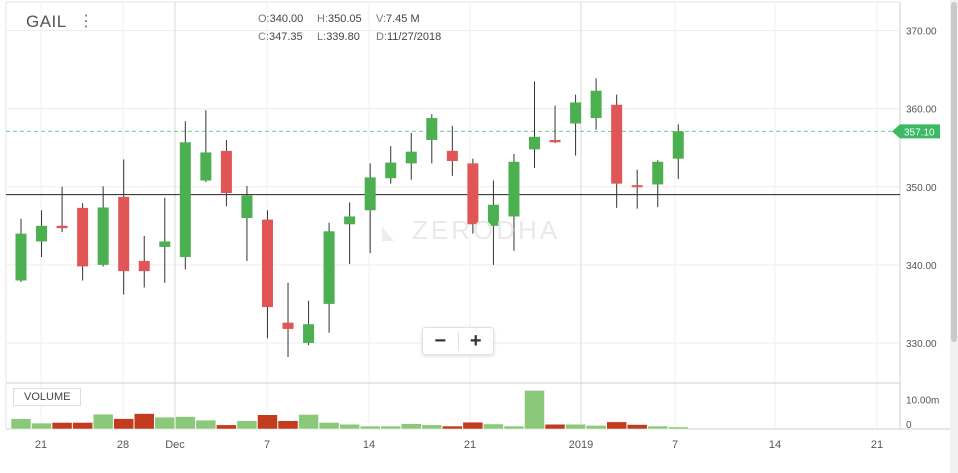 This screenshot has width=958, height=473. Describe the element at coordinates (123, 445) in the screenshot. I see `x-tick-label: 28` at that location.